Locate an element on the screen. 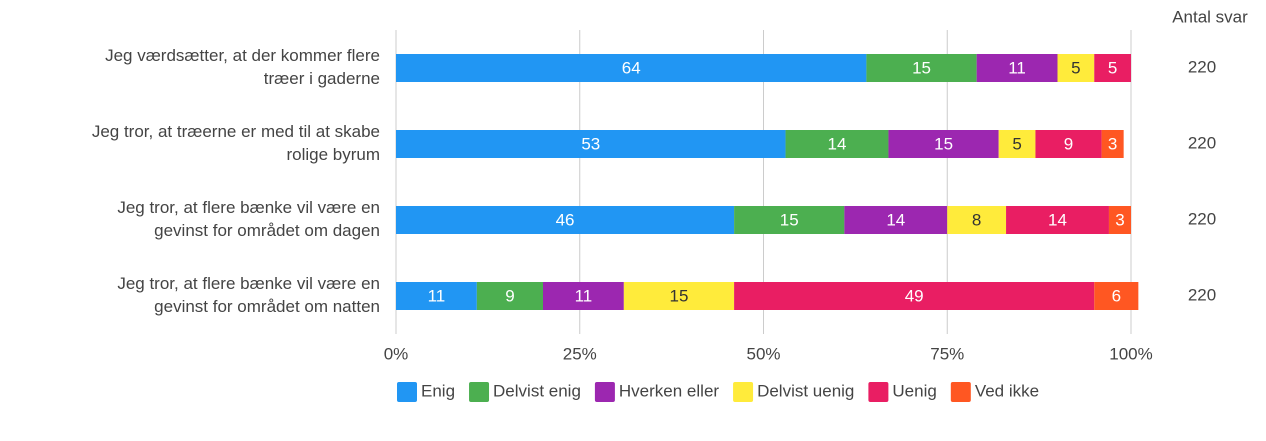 The width and height of the screenshot is (1266, 441). data-label: 49 is located at coordinates (914, 295).